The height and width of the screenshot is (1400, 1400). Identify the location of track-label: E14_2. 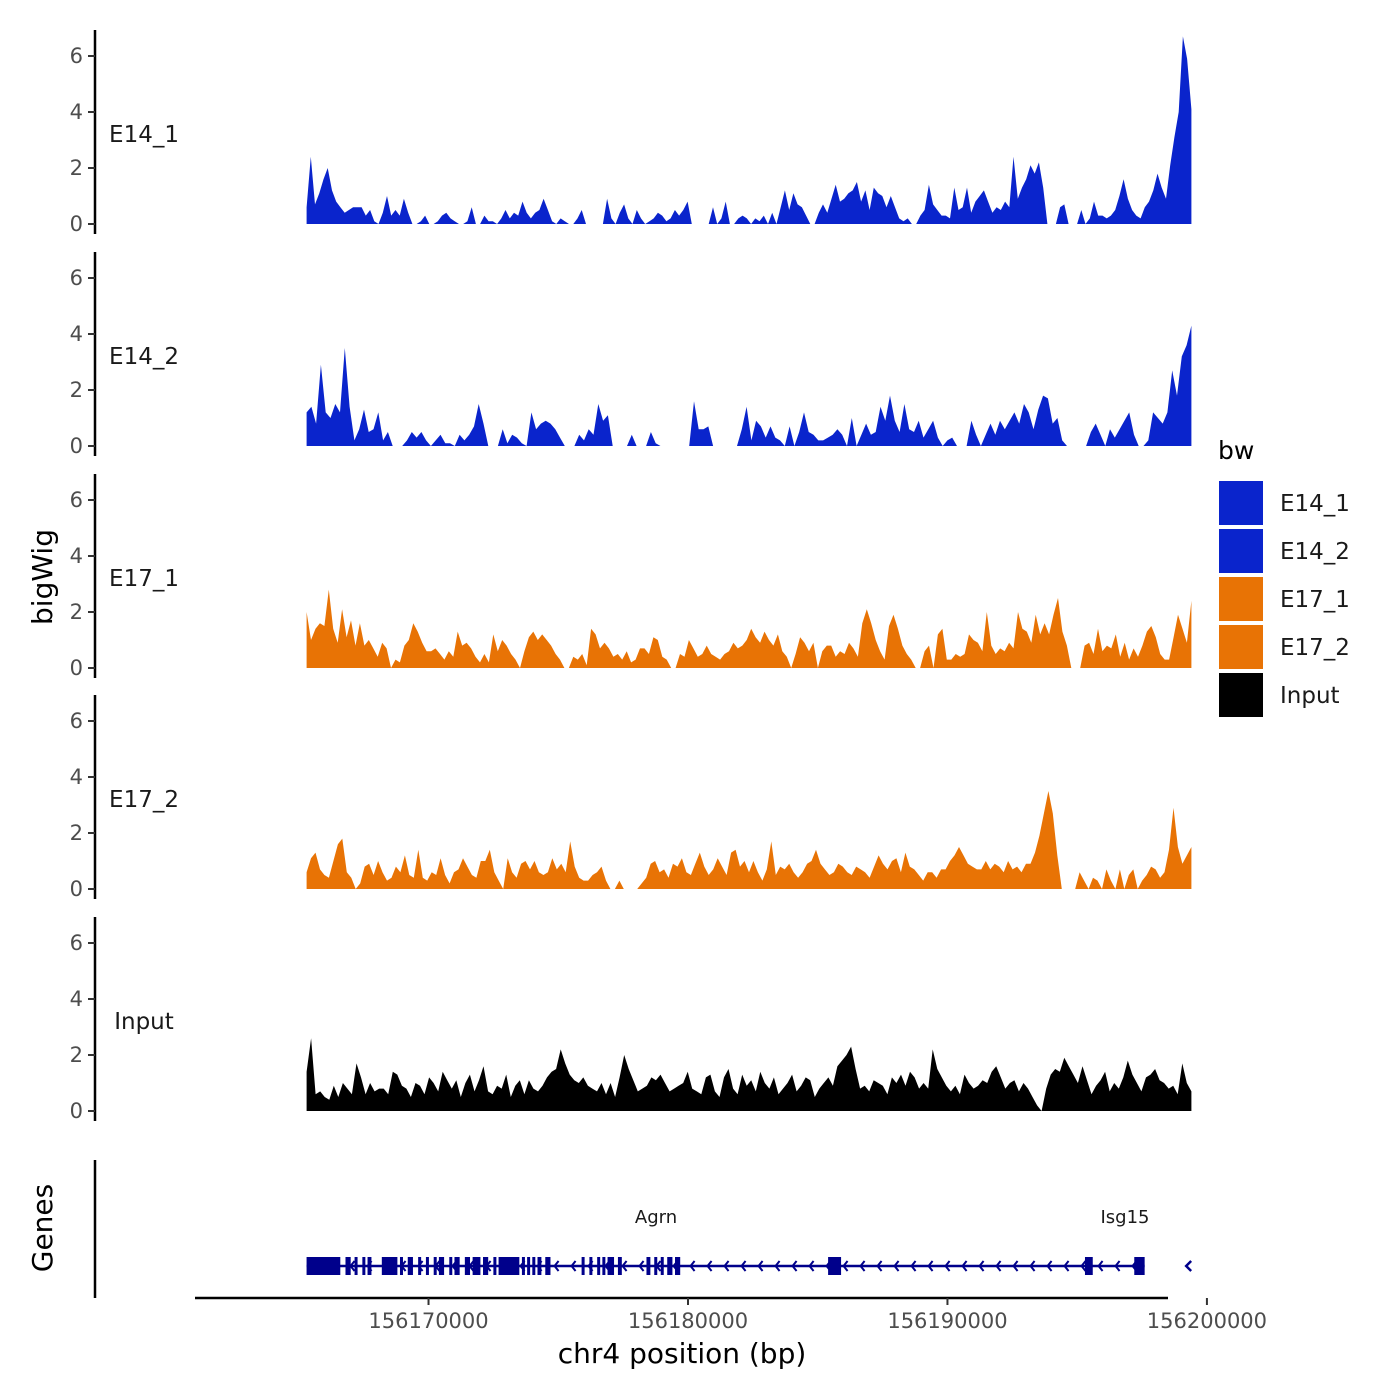
(144, 357).